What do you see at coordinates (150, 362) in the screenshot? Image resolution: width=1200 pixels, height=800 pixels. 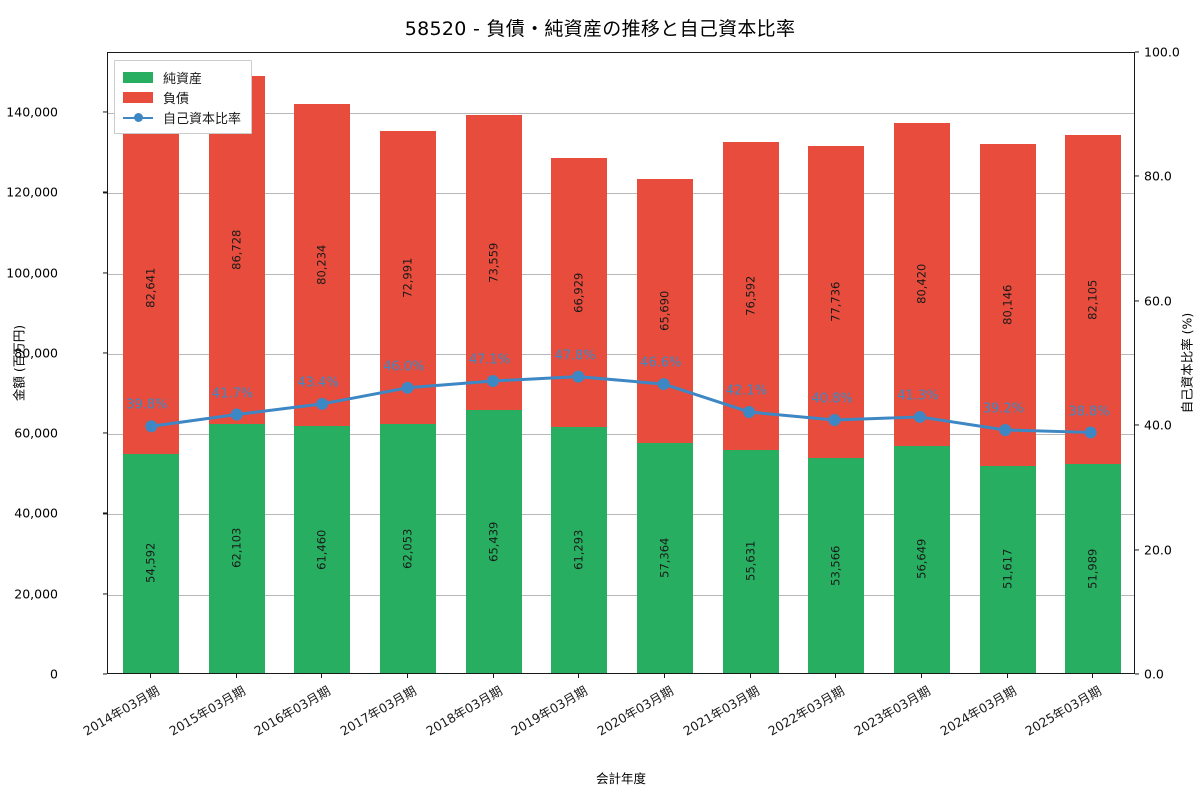 I see `bar-column: 54,592 82,641` at bounding box center [150, 362].